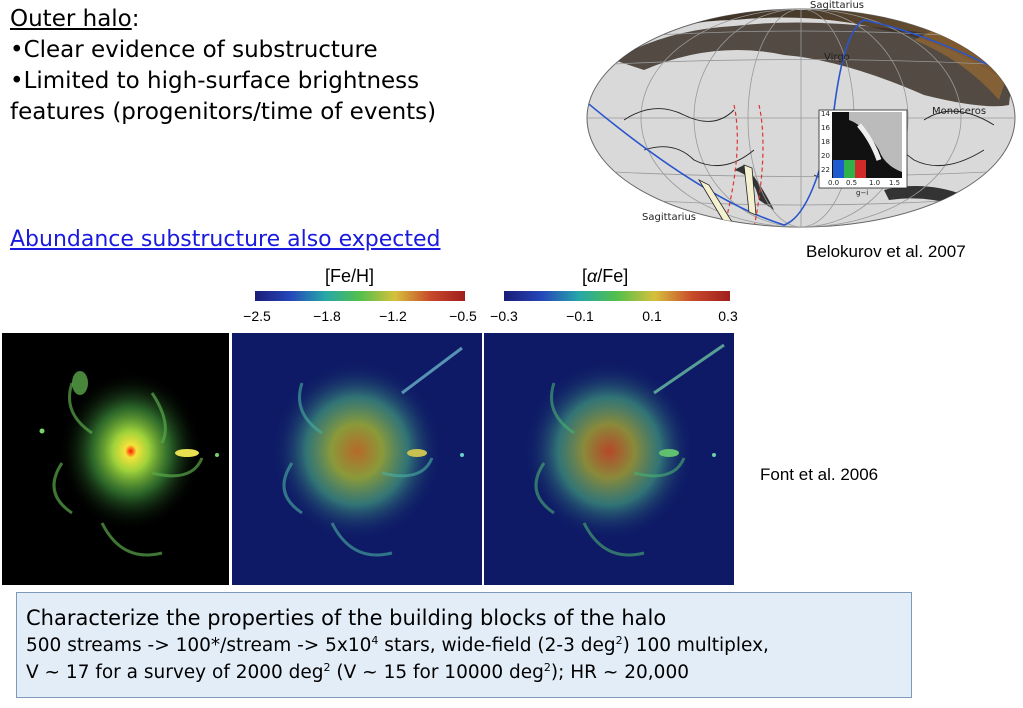 The image size is (1023, 708). What do you see at coordinates (463, 316) in the screenshot?
I see `feh-tick: −0.5` at bounding box center [463, 316].